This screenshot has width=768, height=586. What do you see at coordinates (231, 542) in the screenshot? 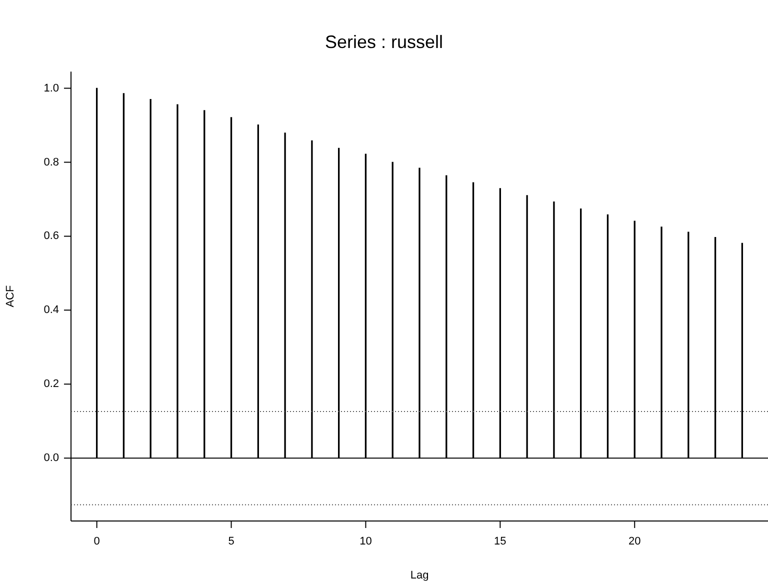
I see `x-tick-label: 5` at bounding box center [231, 542].